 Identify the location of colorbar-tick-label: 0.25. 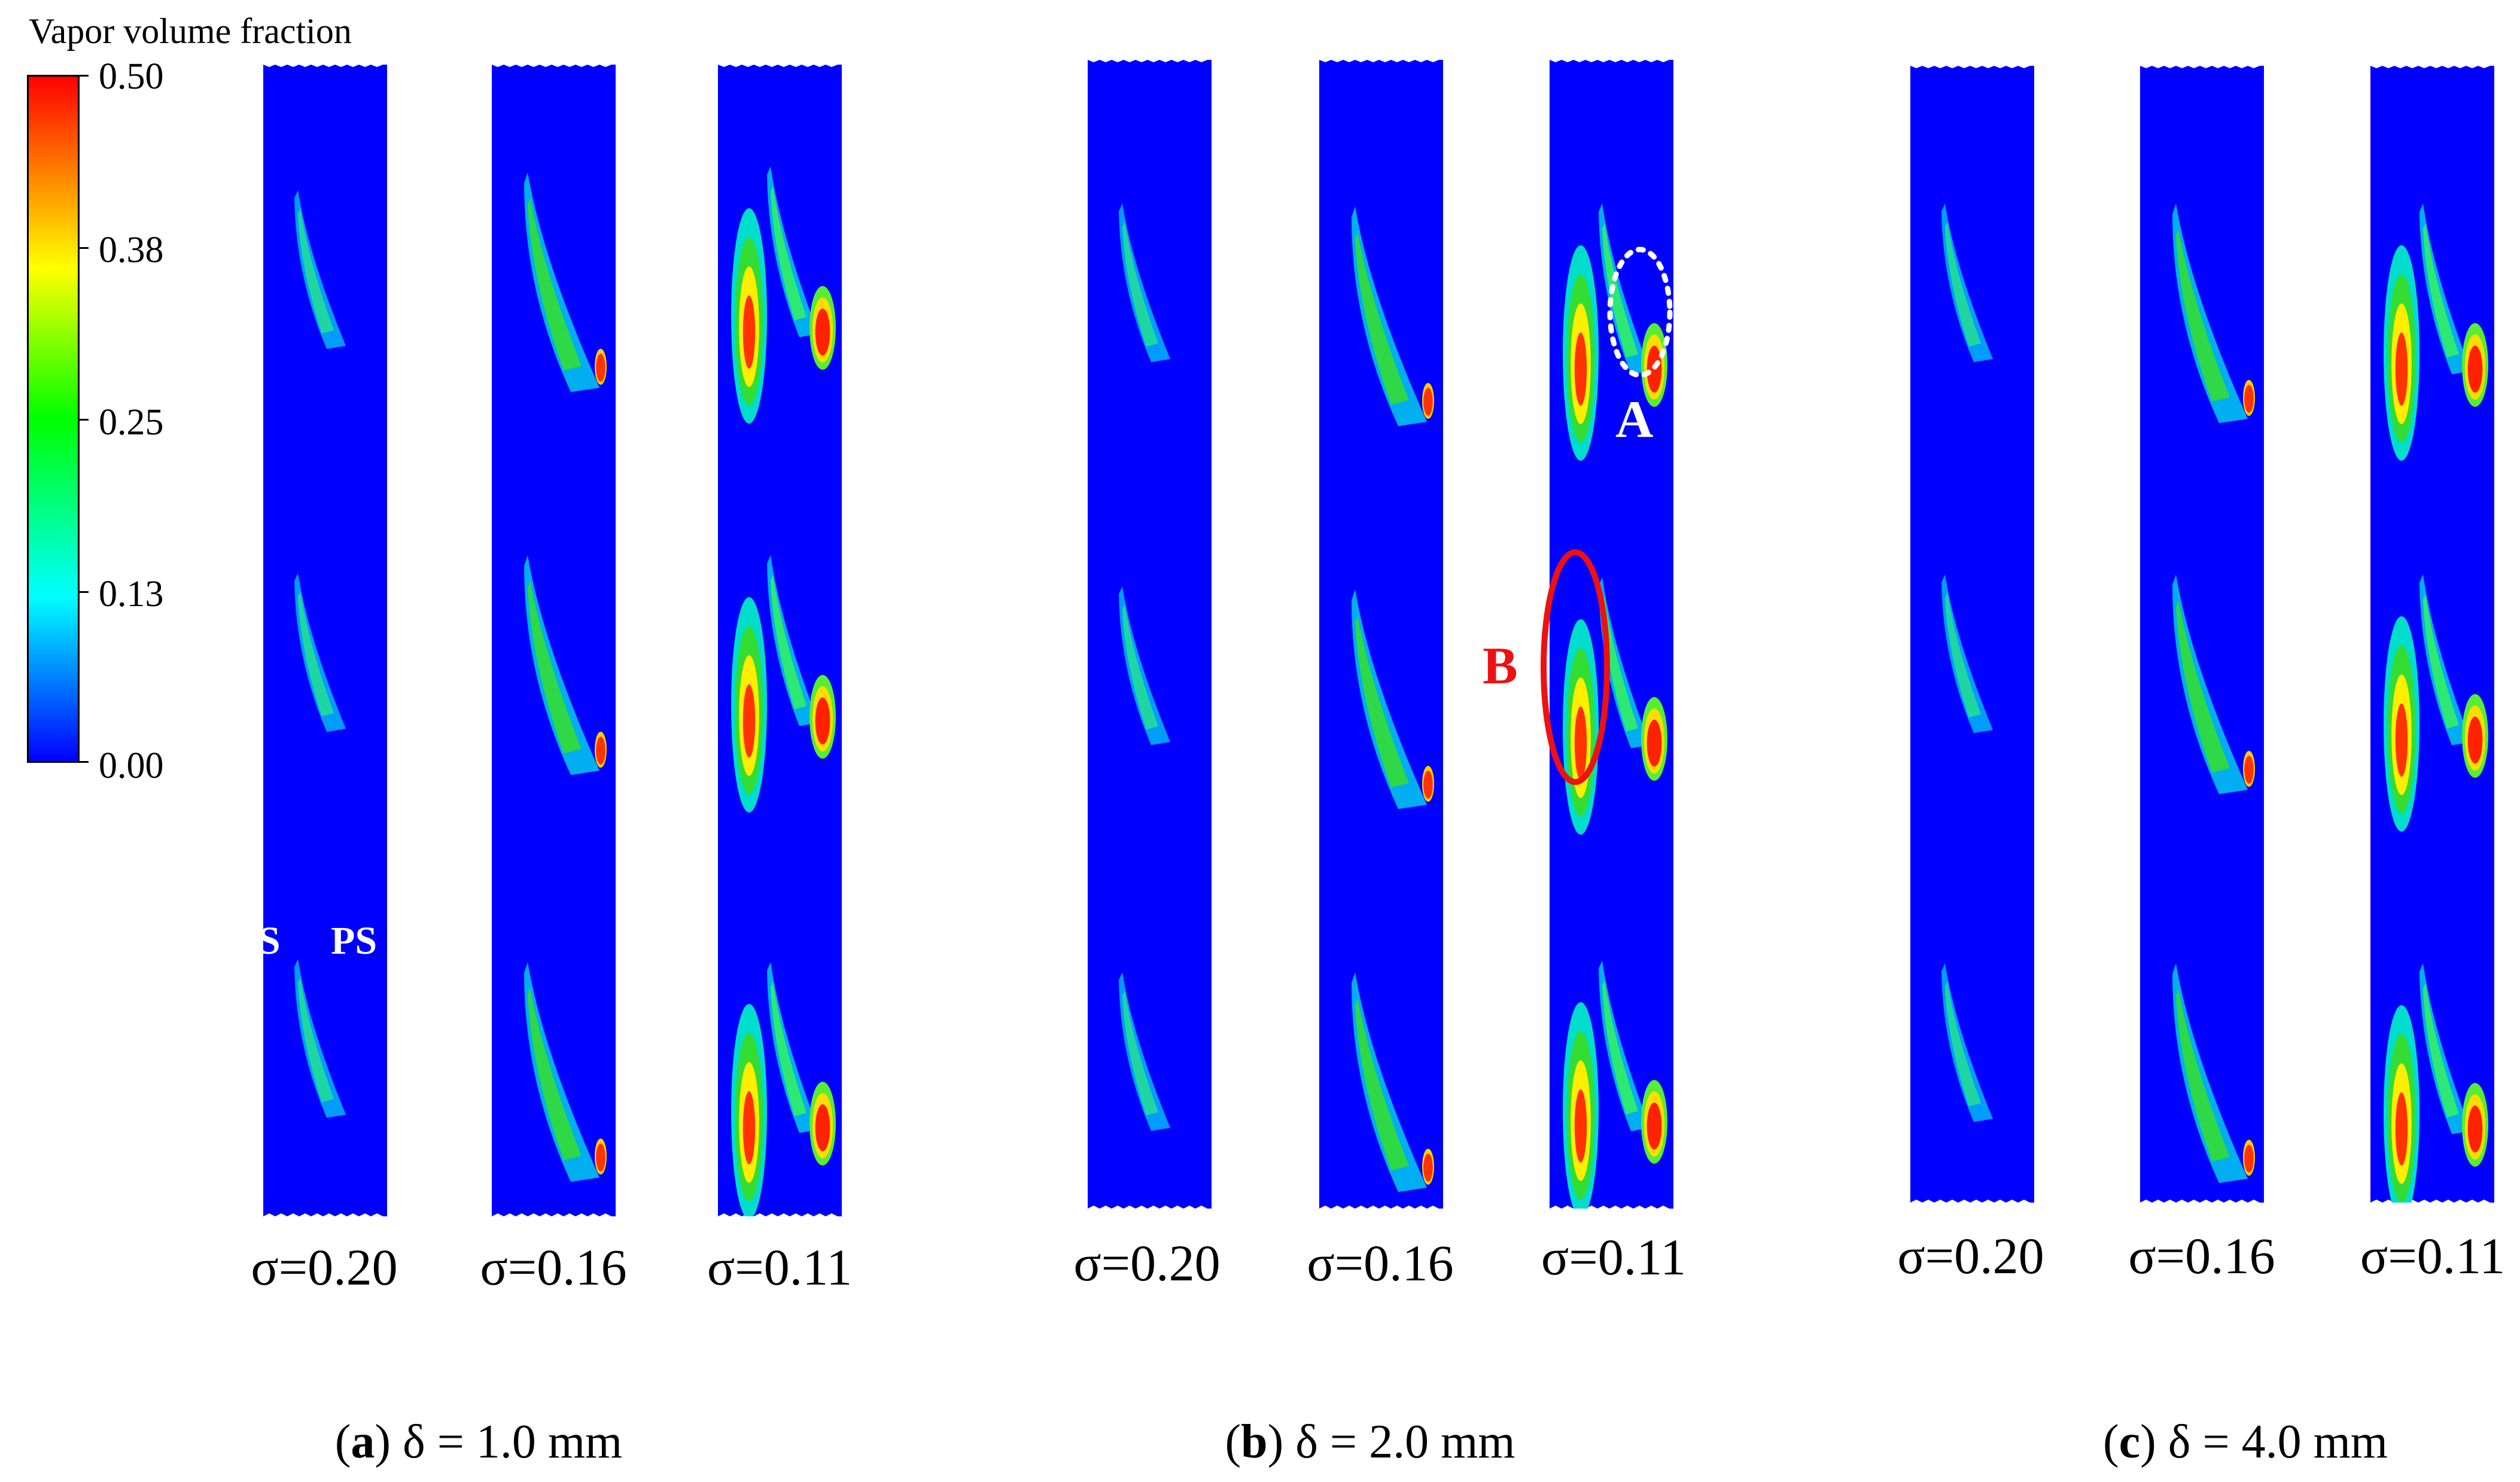
(131, 422).